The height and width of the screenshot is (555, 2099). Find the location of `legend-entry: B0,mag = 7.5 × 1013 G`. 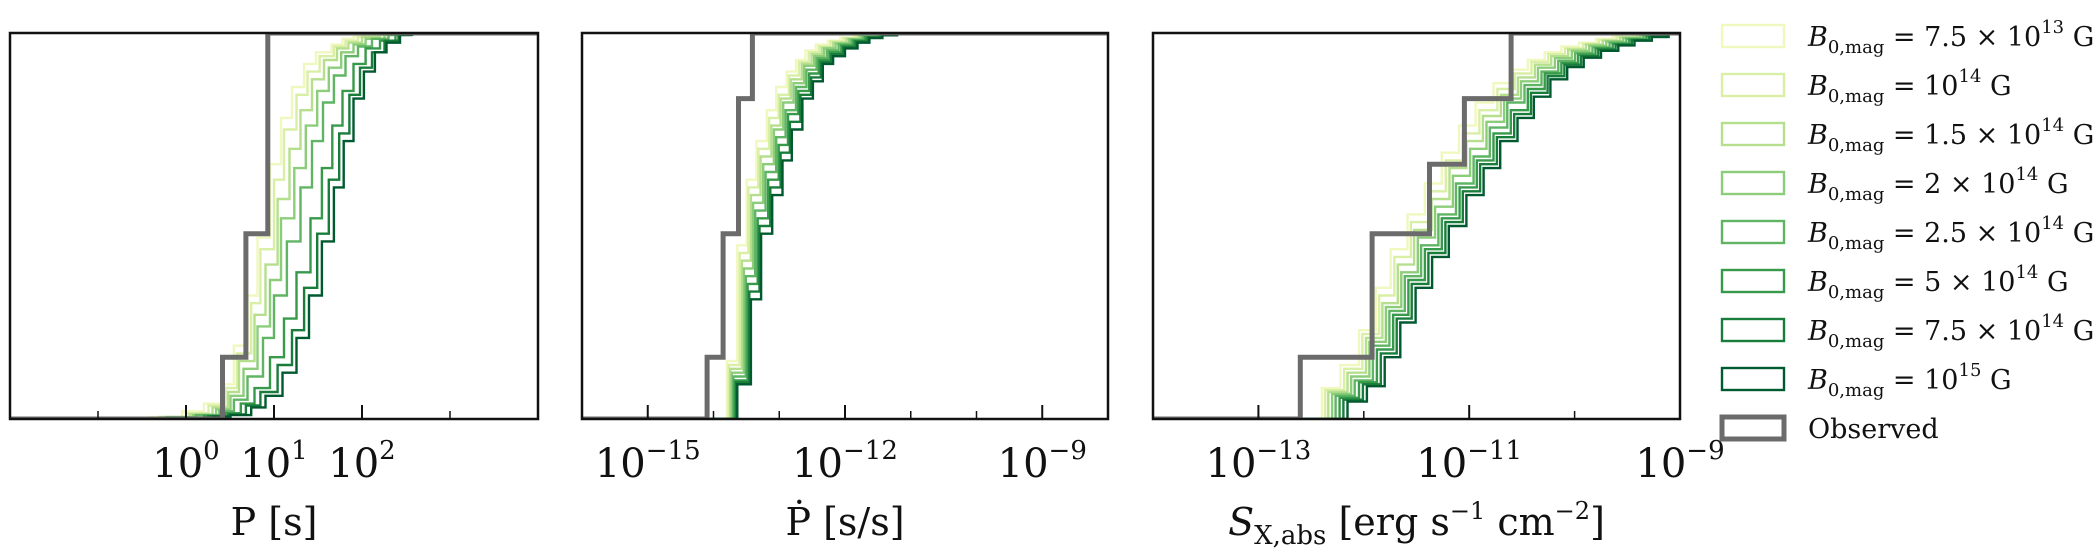

legend-entry: B0,mag = 7.5 × 1013 G is located at coordinates (1907, 37).